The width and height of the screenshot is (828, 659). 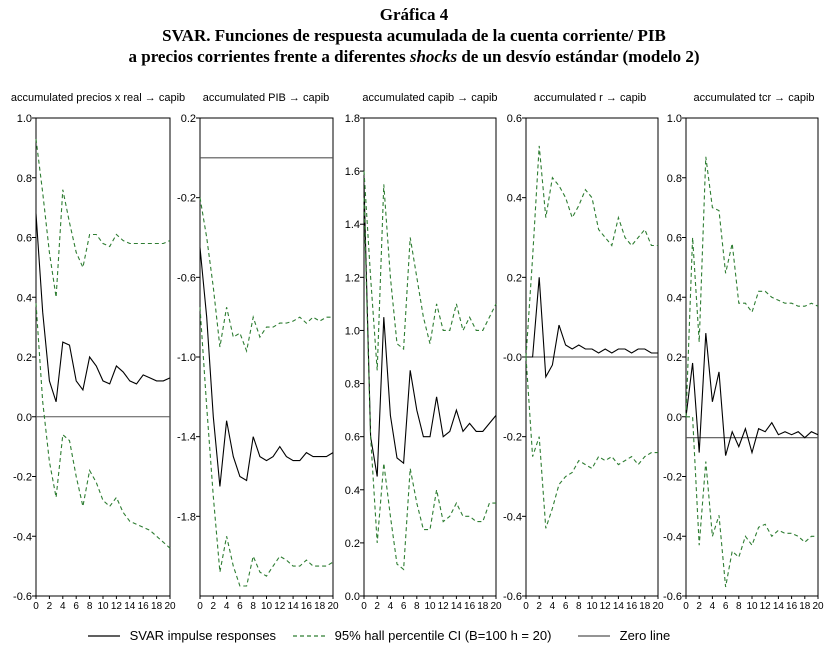 What do you see at coordinates (429, 98) in the screenshot?
I see `panel-title: accumulated capib → capib` at bounding box center [429, 98].